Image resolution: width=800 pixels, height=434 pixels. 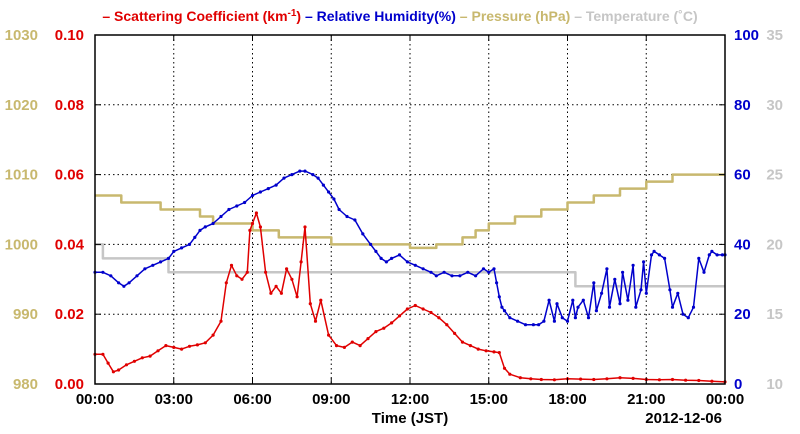 What do you see at coordinates (738, 384) in the screenshot?
I see `humidity-tick-label: 0` at bounding box center [738, 384].